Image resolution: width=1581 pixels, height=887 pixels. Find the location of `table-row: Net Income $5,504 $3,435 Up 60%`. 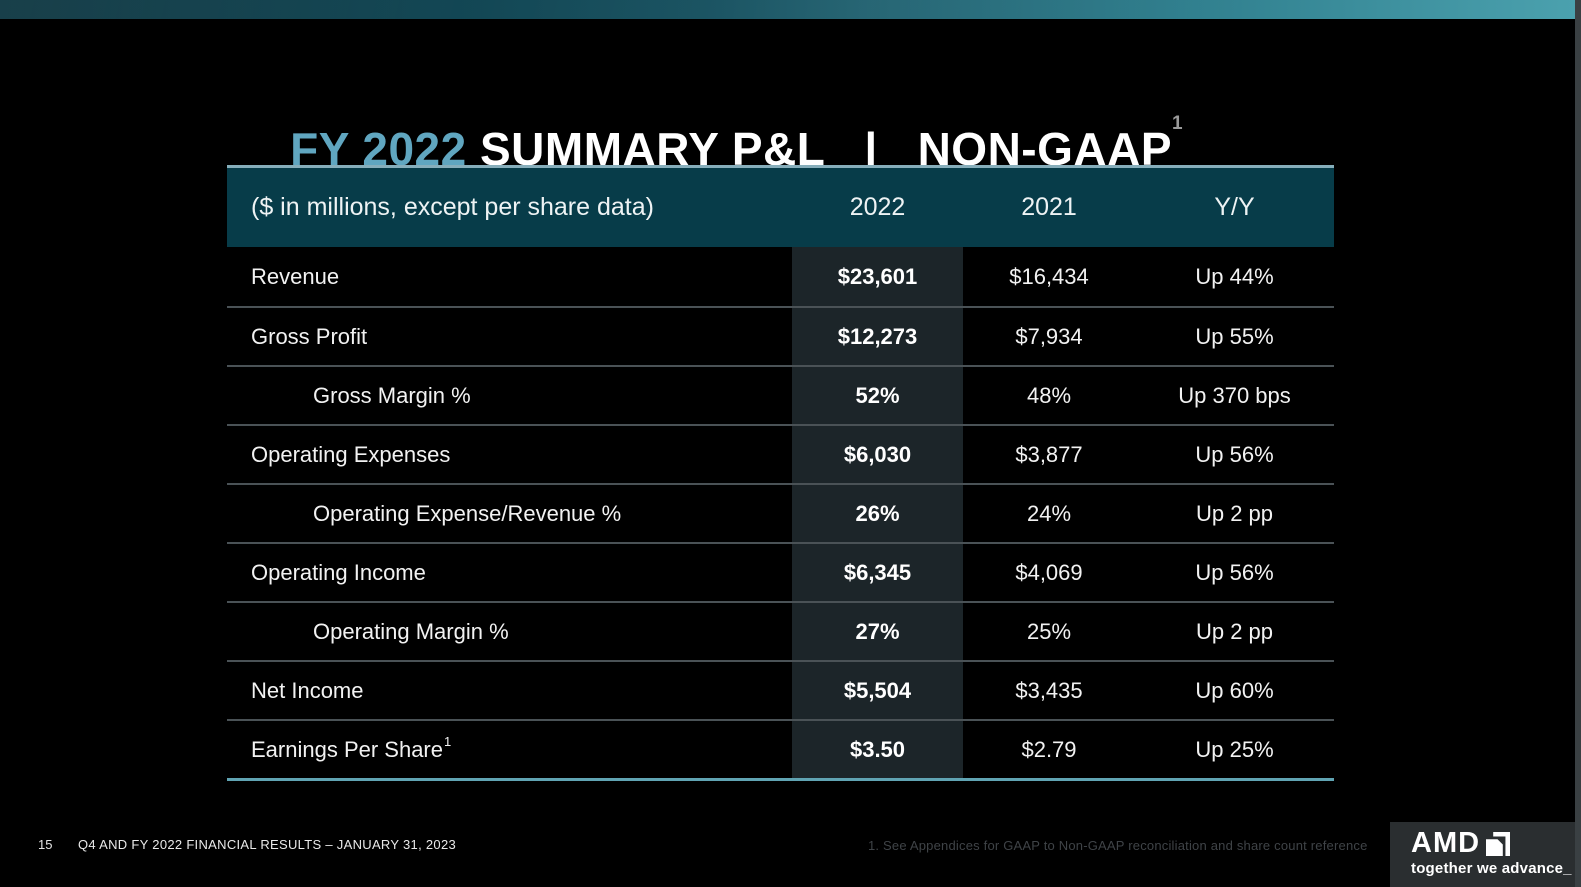

table-row: Net Income $5,504 $3,435 Up 60% is located at coordinates (780, 689).